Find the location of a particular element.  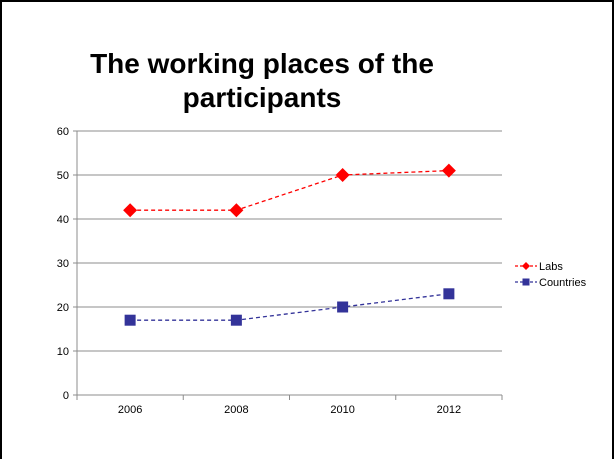

y-tick-label: 10 is located at coordinates (63, 352).